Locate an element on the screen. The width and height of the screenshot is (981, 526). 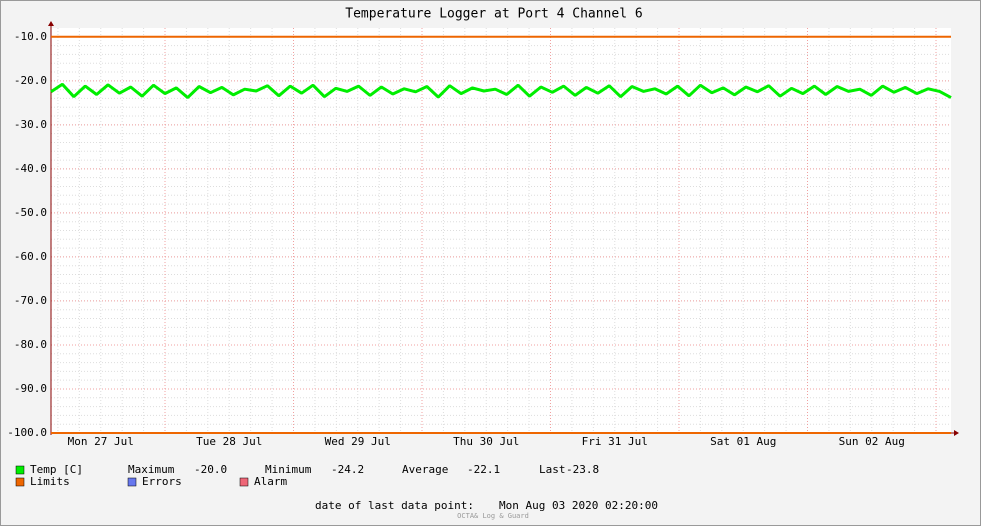
last-point-label: date of last data point: is located at coordinates (394, 505).